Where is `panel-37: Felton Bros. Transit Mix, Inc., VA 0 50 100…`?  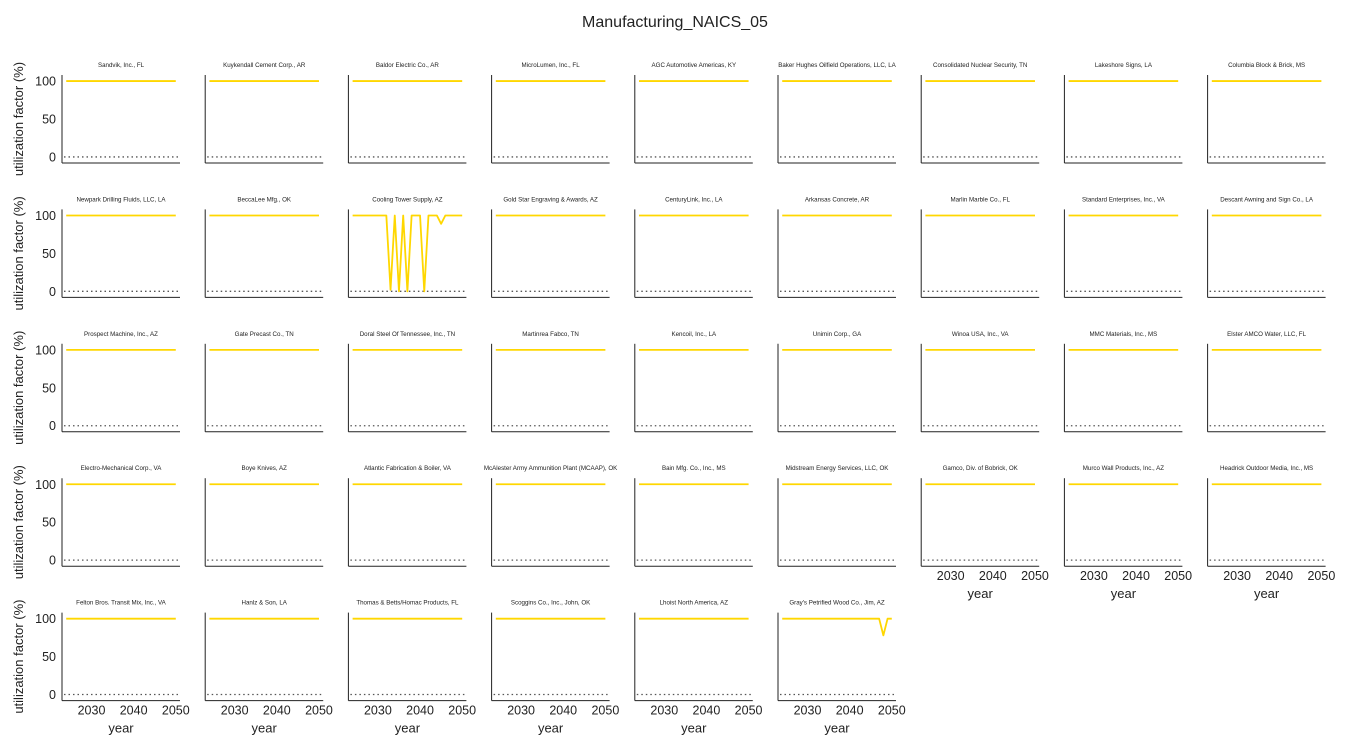 panel-37: Felton Bros. Transit Mix, Inc., VA 0 50 100… is located at coordinates (100, 668).